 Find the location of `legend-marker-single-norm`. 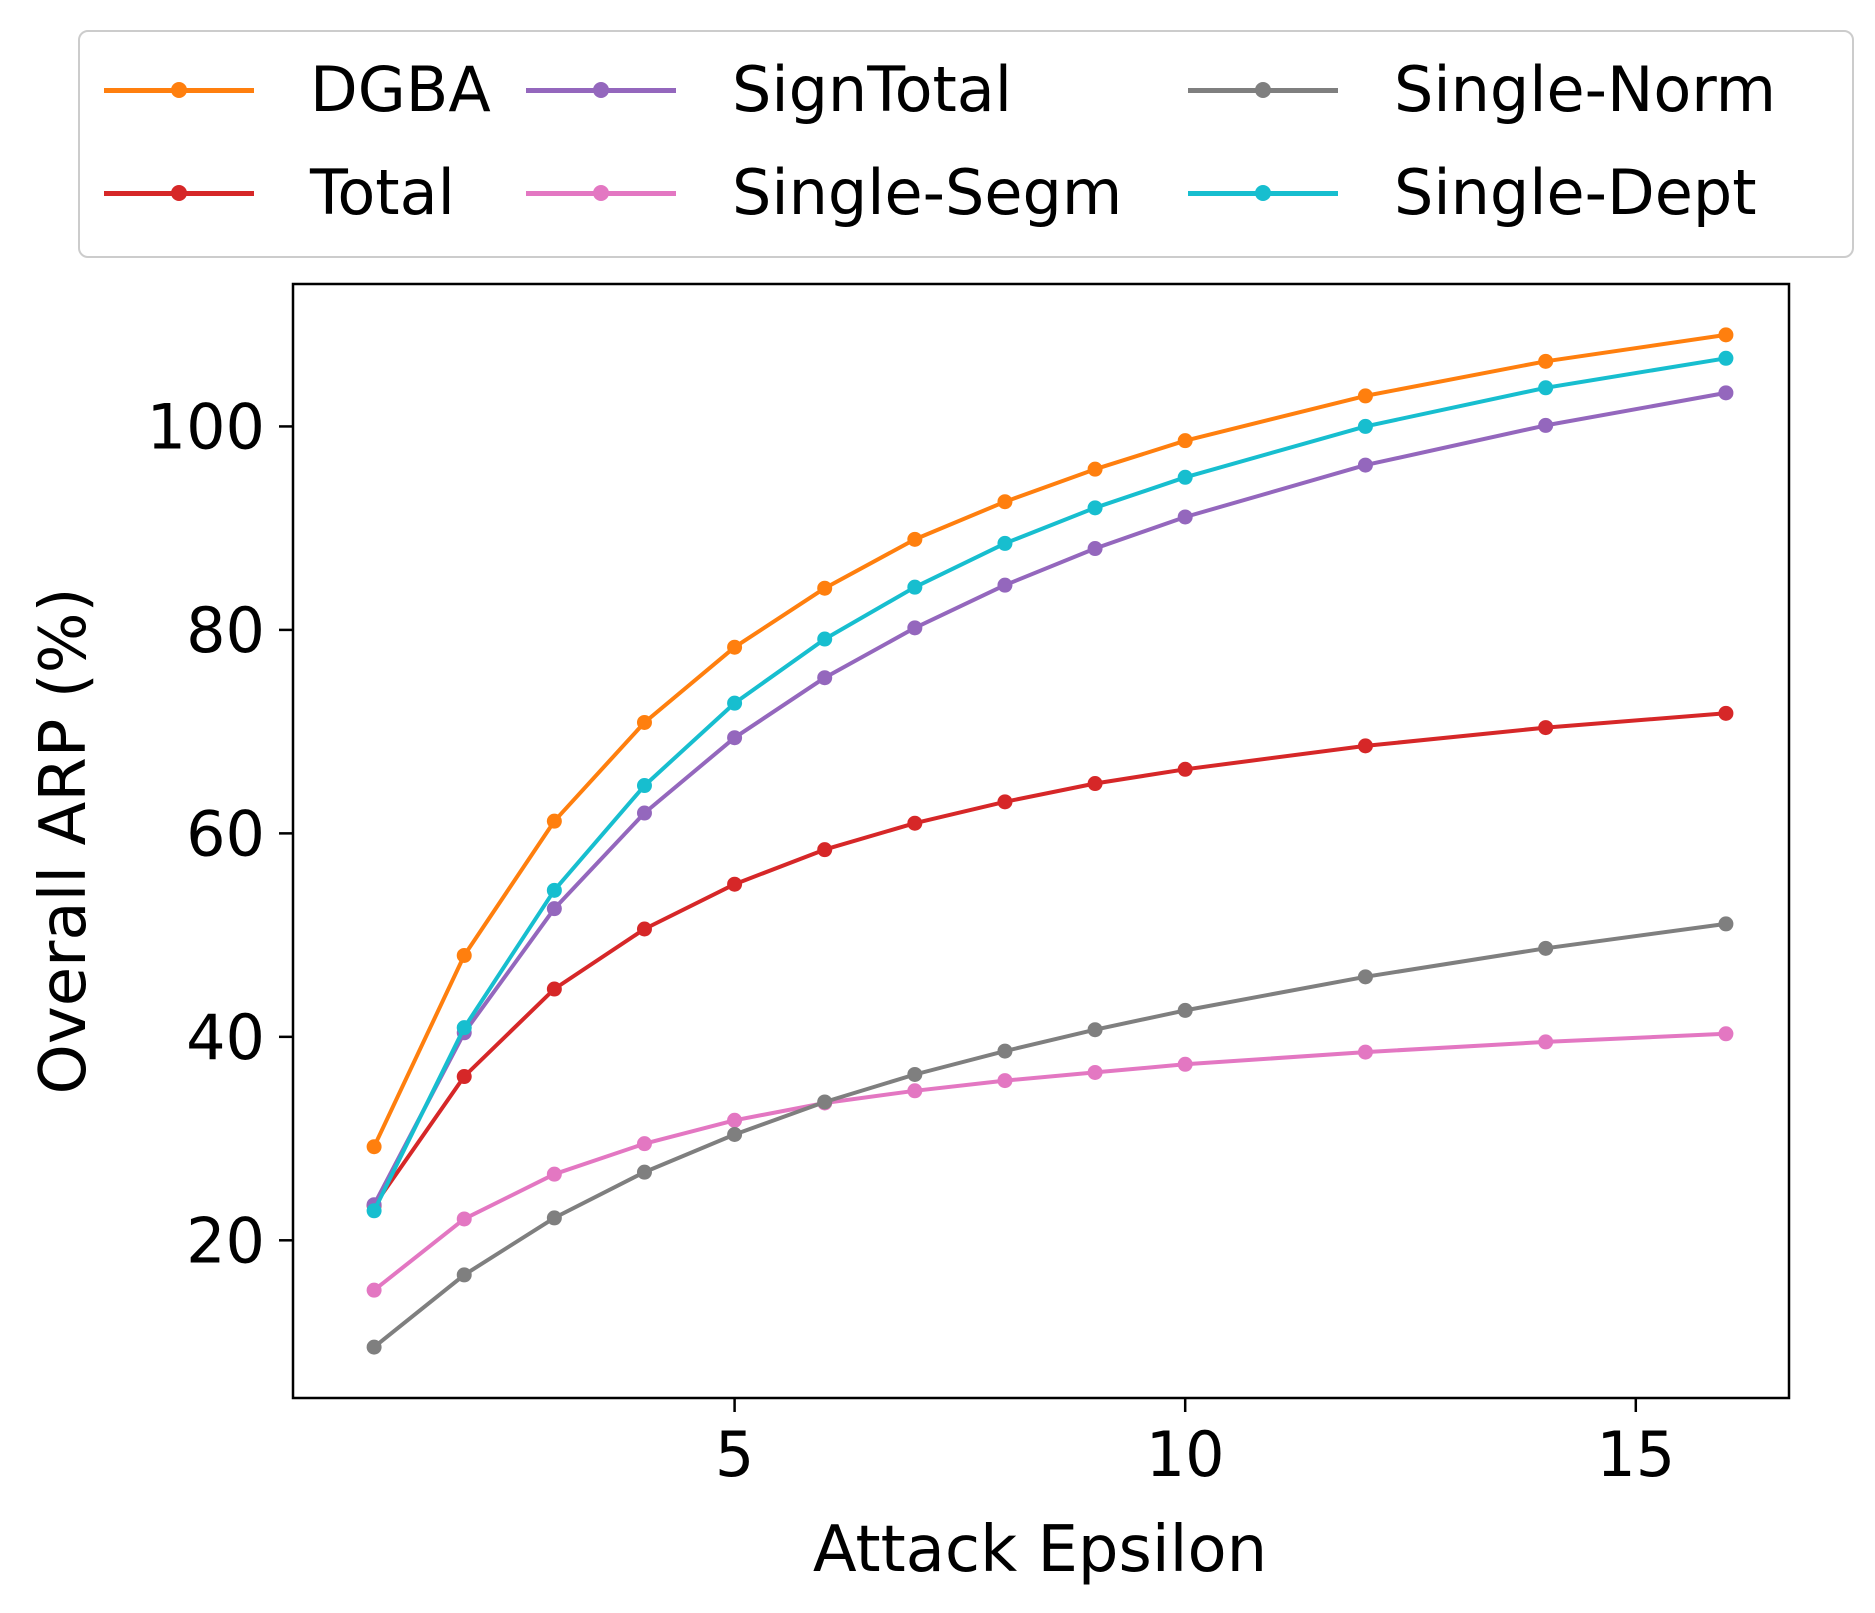

legend-marker-single-norm is located at coordinates (1263, 90).